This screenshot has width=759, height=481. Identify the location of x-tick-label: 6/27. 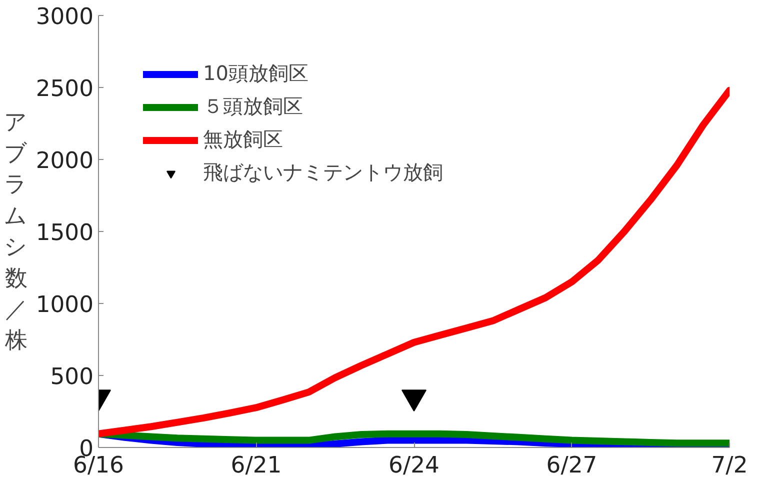
(572, 465).